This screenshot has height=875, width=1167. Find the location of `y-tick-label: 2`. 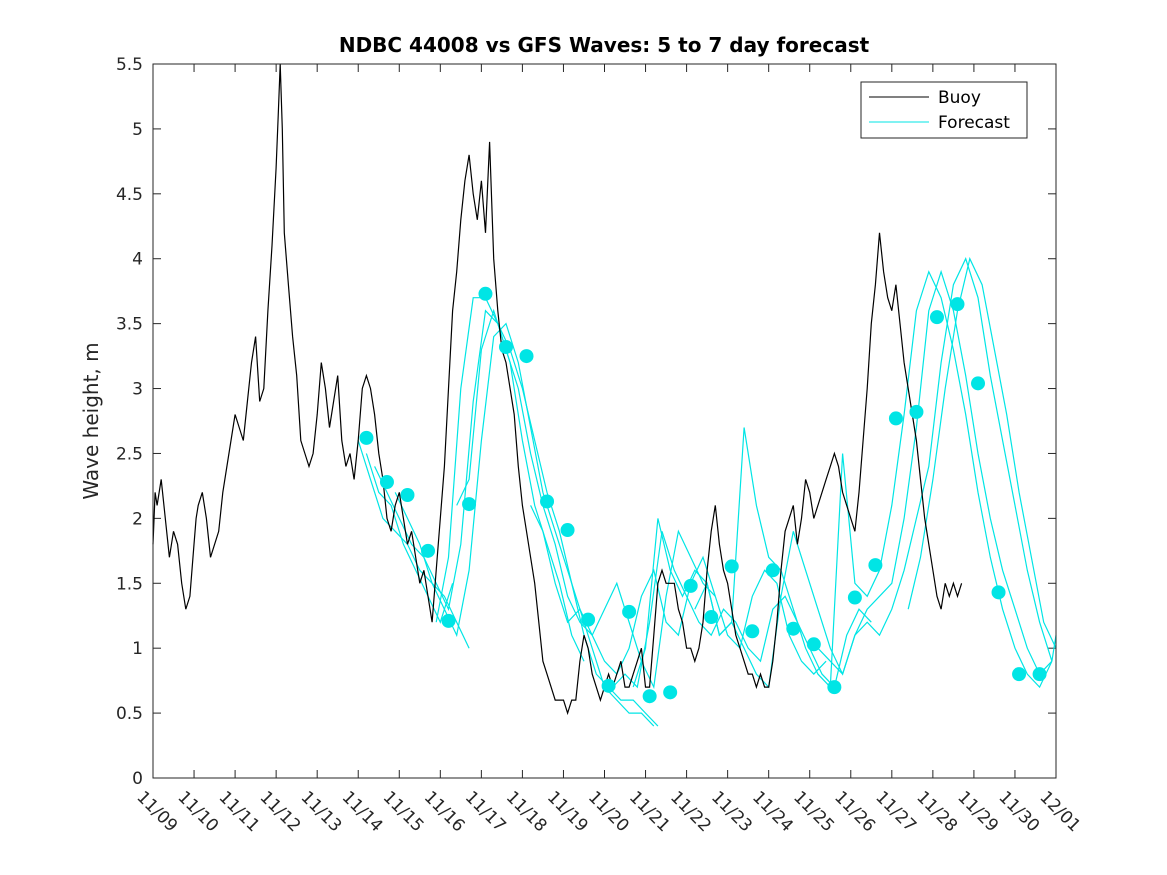

y-tick-label: 2 is located at coordinates (137, 519).